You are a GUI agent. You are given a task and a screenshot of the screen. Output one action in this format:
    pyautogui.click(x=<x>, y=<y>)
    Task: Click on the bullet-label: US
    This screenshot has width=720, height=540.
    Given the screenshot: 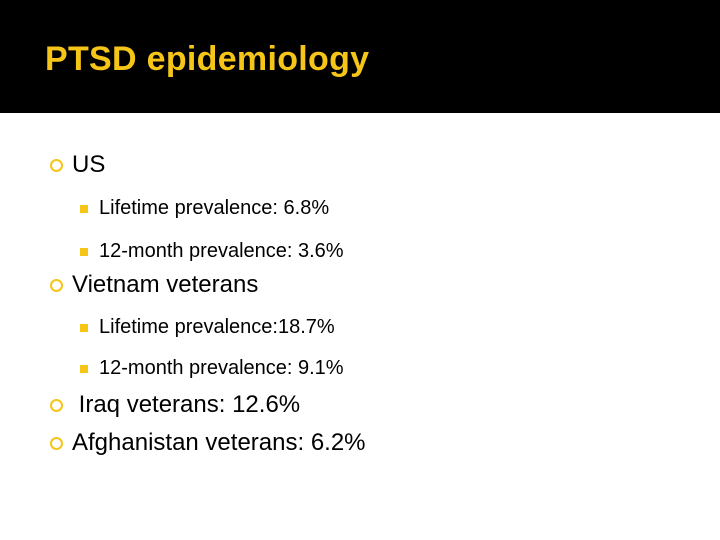 What is the action you would take?
    pyautogui.click(x=89, y=164)
    